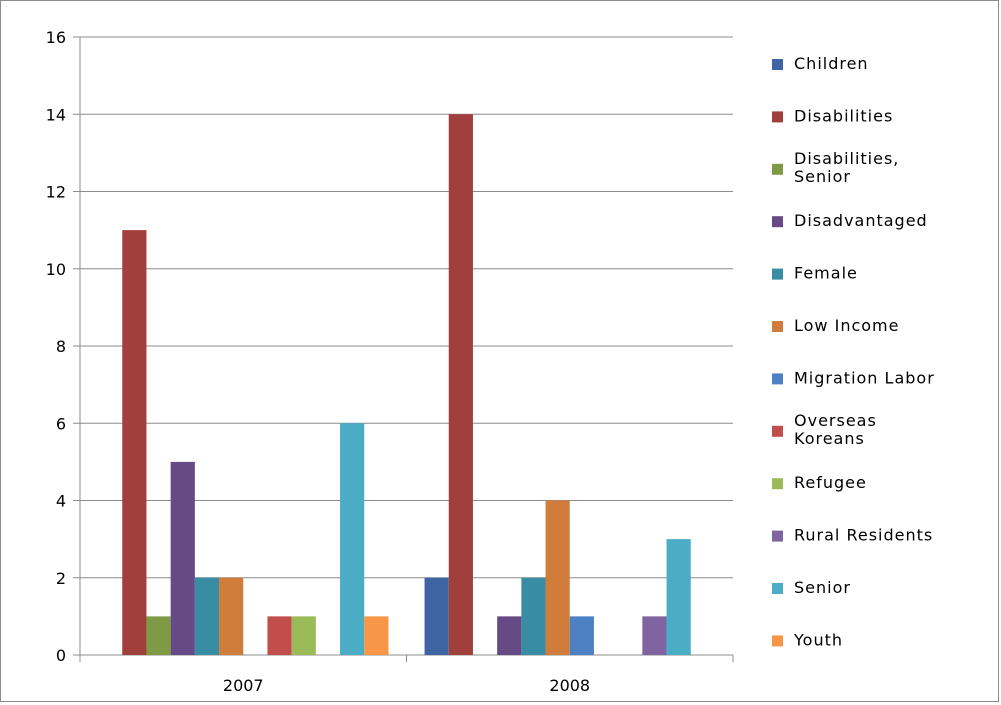  I want to click on legend-label: Female, so click(826, 273).